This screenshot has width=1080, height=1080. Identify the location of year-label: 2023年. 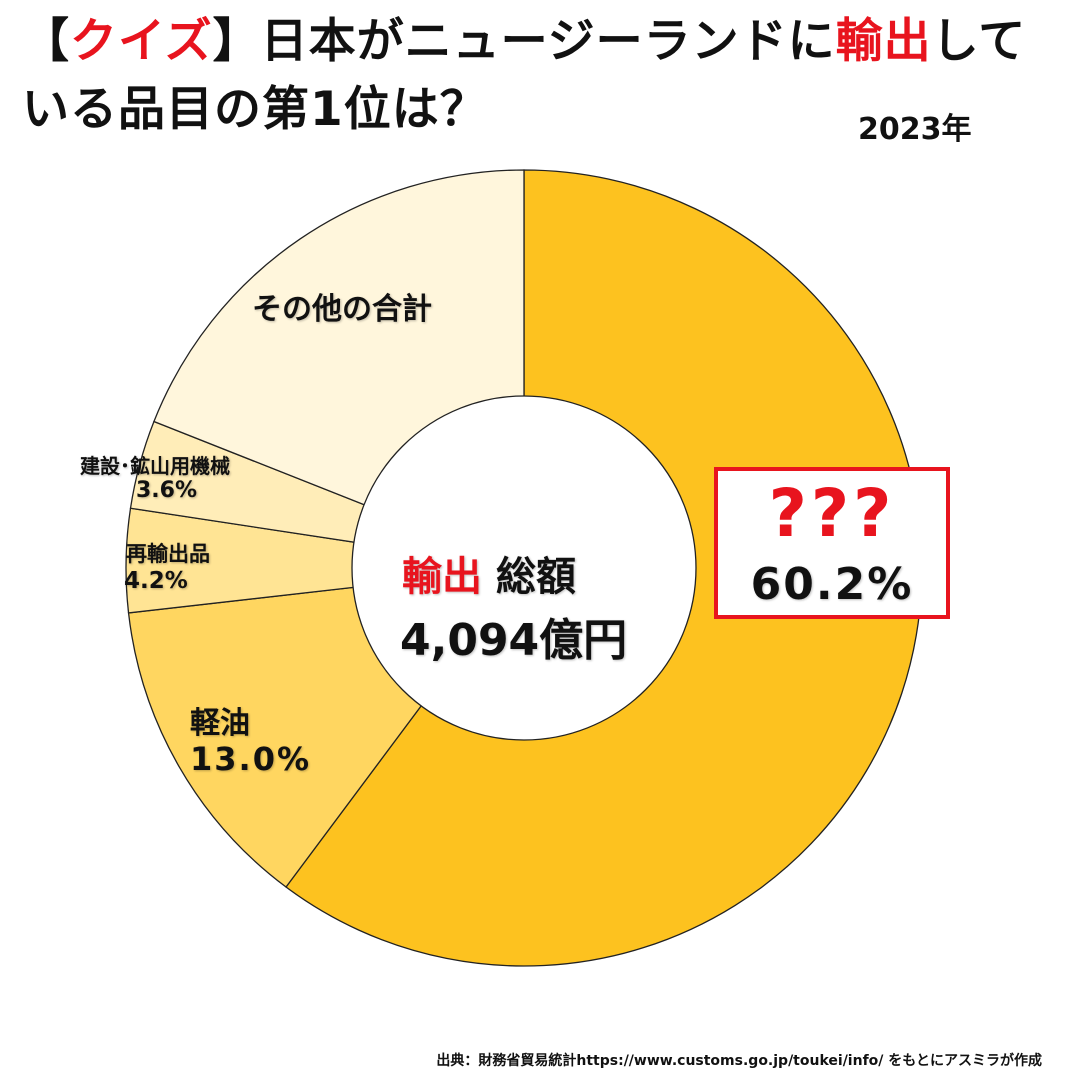
(915, 129).